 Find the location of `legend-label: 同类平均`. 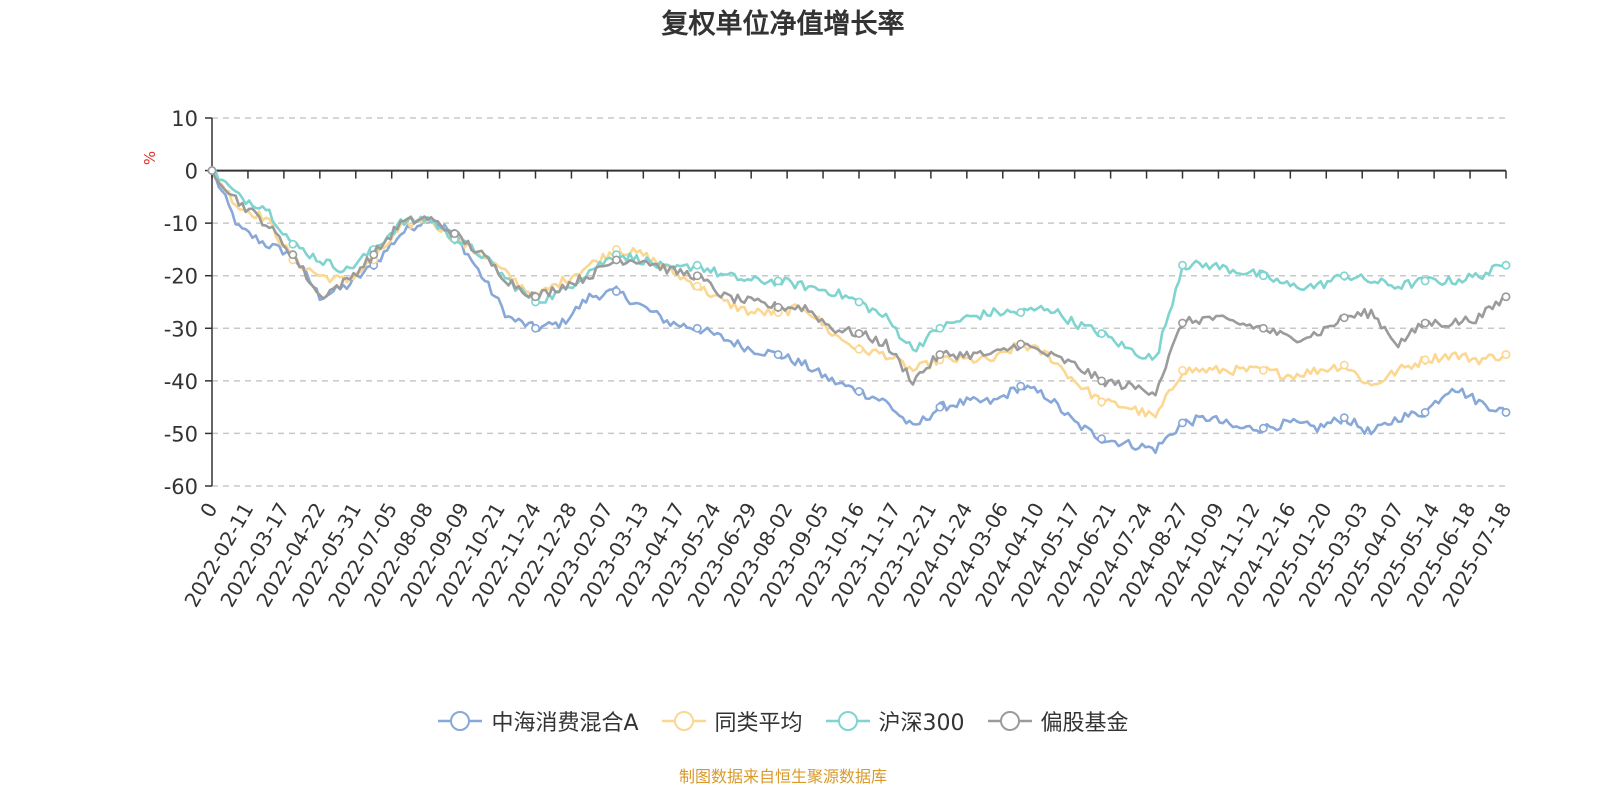

legend-label: 同类平均 is located at coordinates (758, 723).